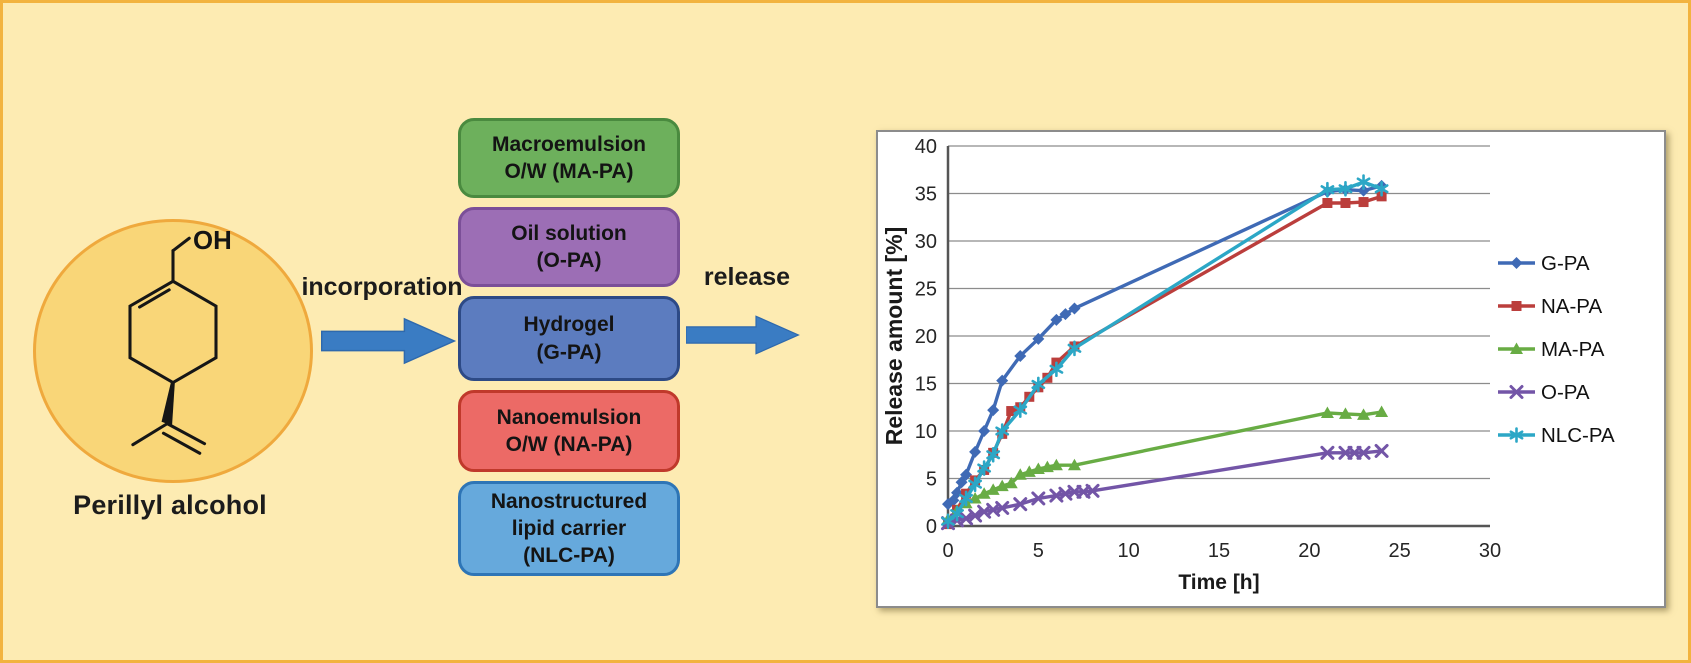  I want to click on x-tick-label: 0, so click(947, 551).